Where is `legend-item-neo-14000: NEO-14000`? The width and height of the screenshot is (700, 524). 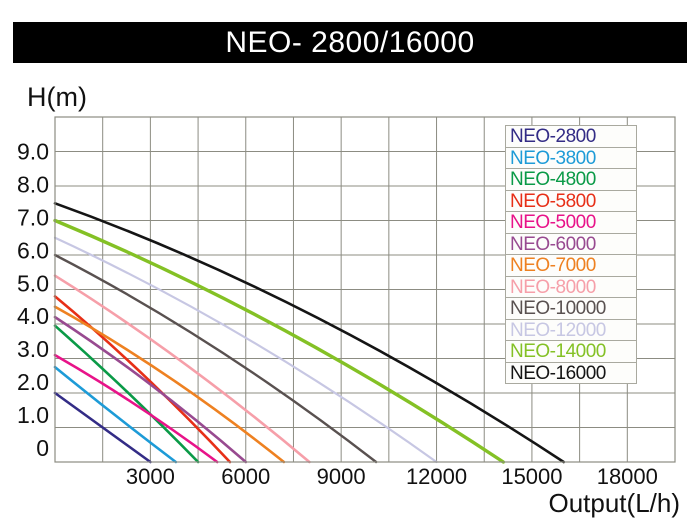
legend-item-neo-14000: NEO-14000 is located at coordinates (571, 351).